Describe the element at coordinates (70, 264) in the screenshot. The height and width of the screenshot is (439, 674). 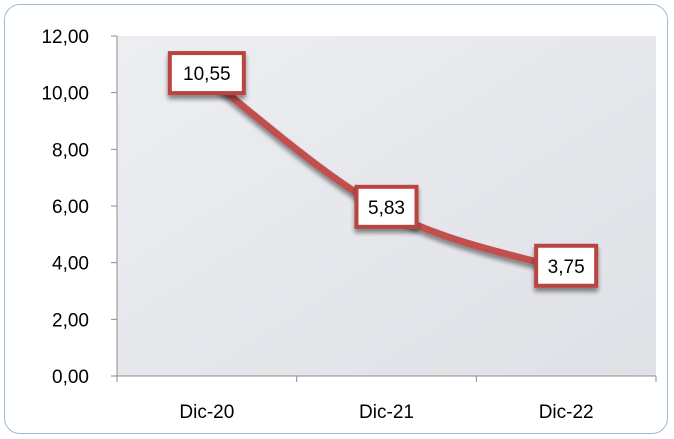
I see `y-tick-label: 4,00` at that location.